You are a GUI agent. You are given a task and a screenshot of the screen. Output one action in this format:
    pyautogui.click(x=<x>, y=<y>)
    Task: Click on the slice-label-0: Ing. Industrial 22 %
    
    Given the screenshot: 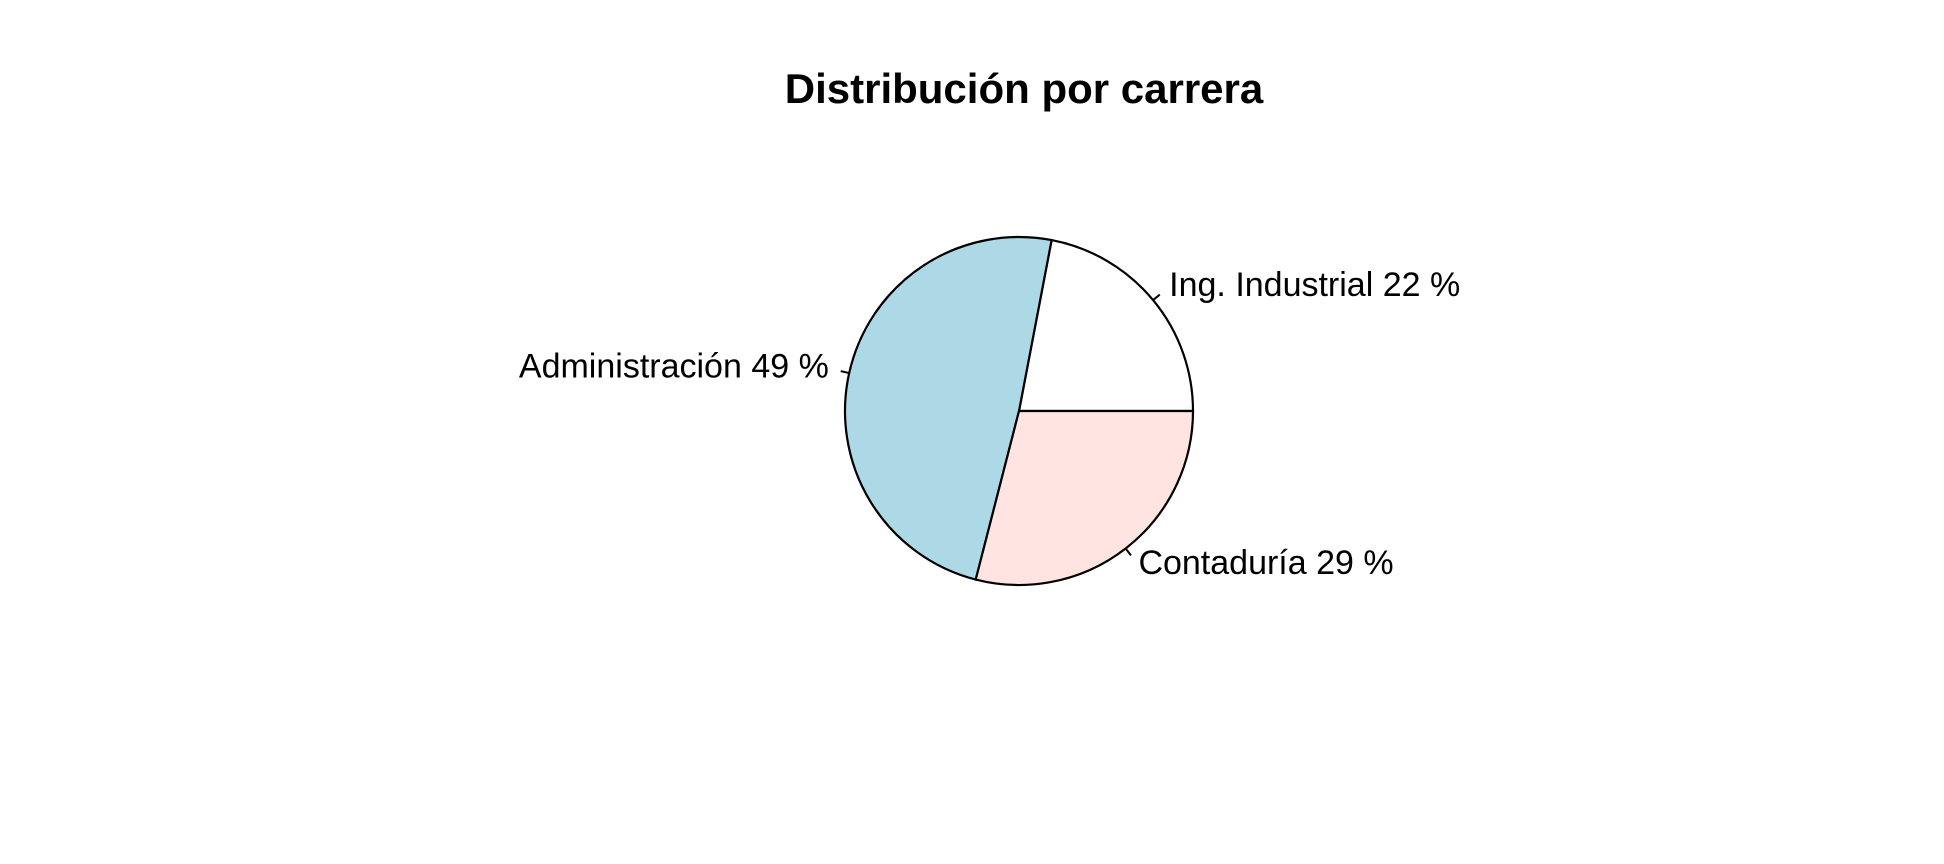 What is the action you would take?
    pyautogui.click(x=1314, y=285)
    